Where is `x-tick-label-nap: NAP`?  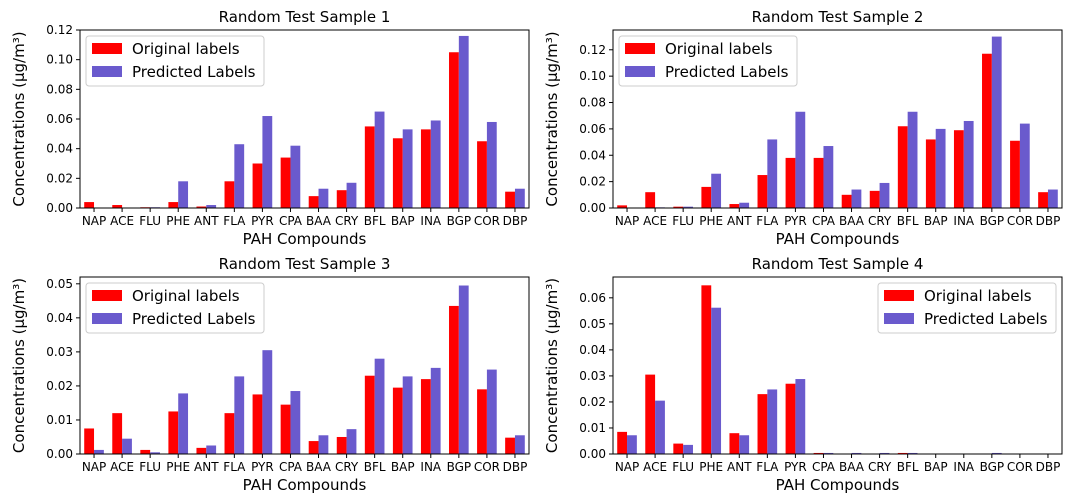
x-tick-label-nap: NAP is located at coordinates (627, 221).